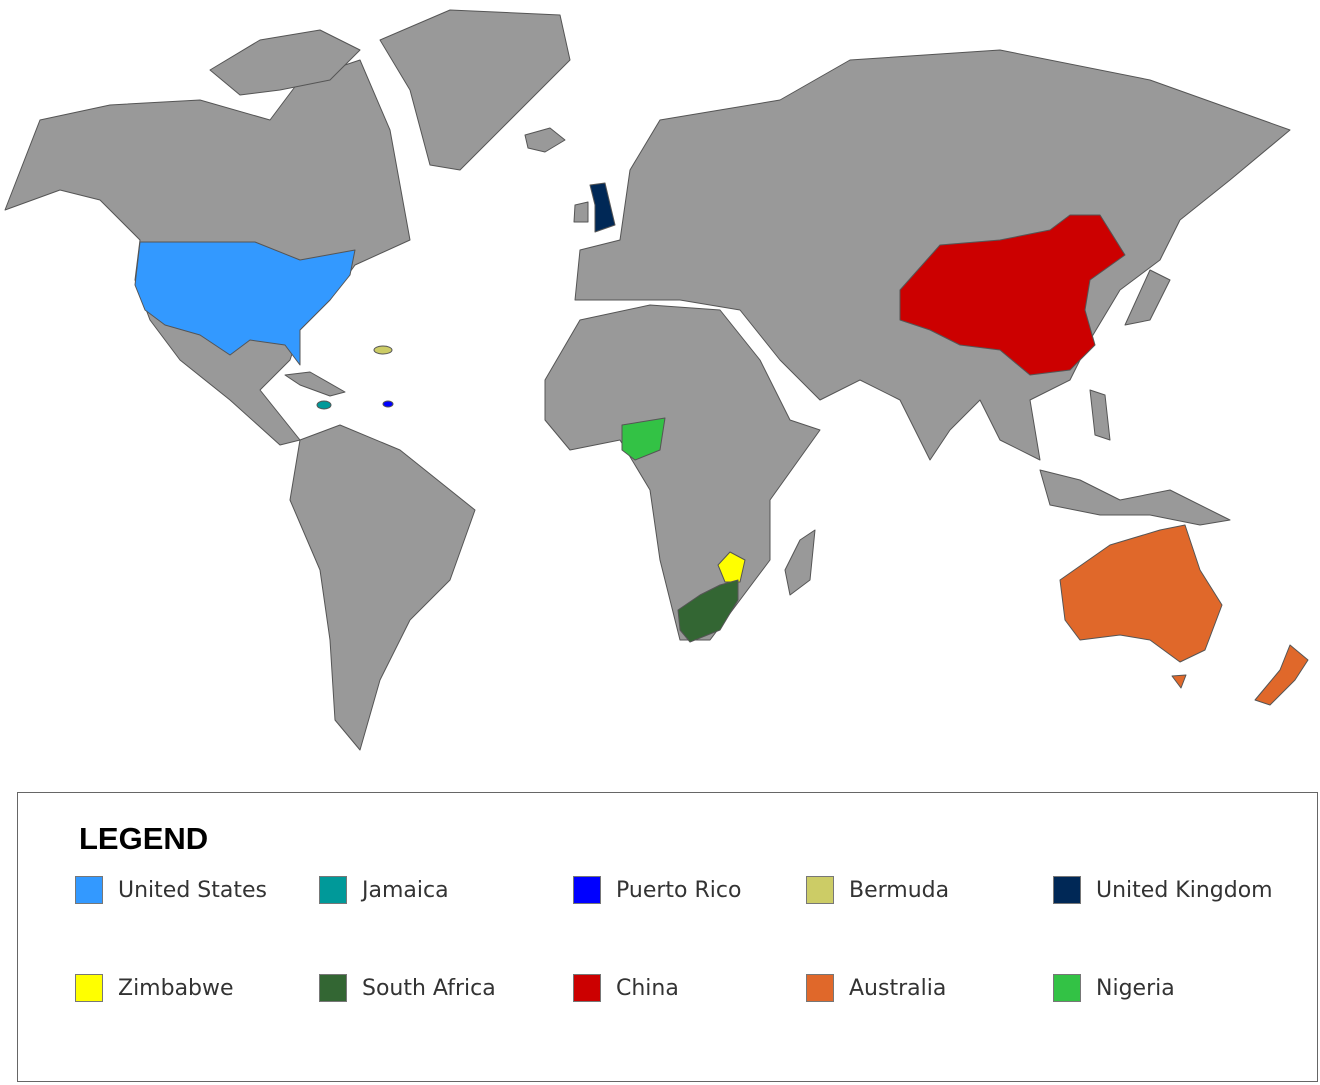 This screenshot has width=1320, height=1085. Describe the element at coordinates (1141, 606) in the screenshot. I see `country-australia` at that location.